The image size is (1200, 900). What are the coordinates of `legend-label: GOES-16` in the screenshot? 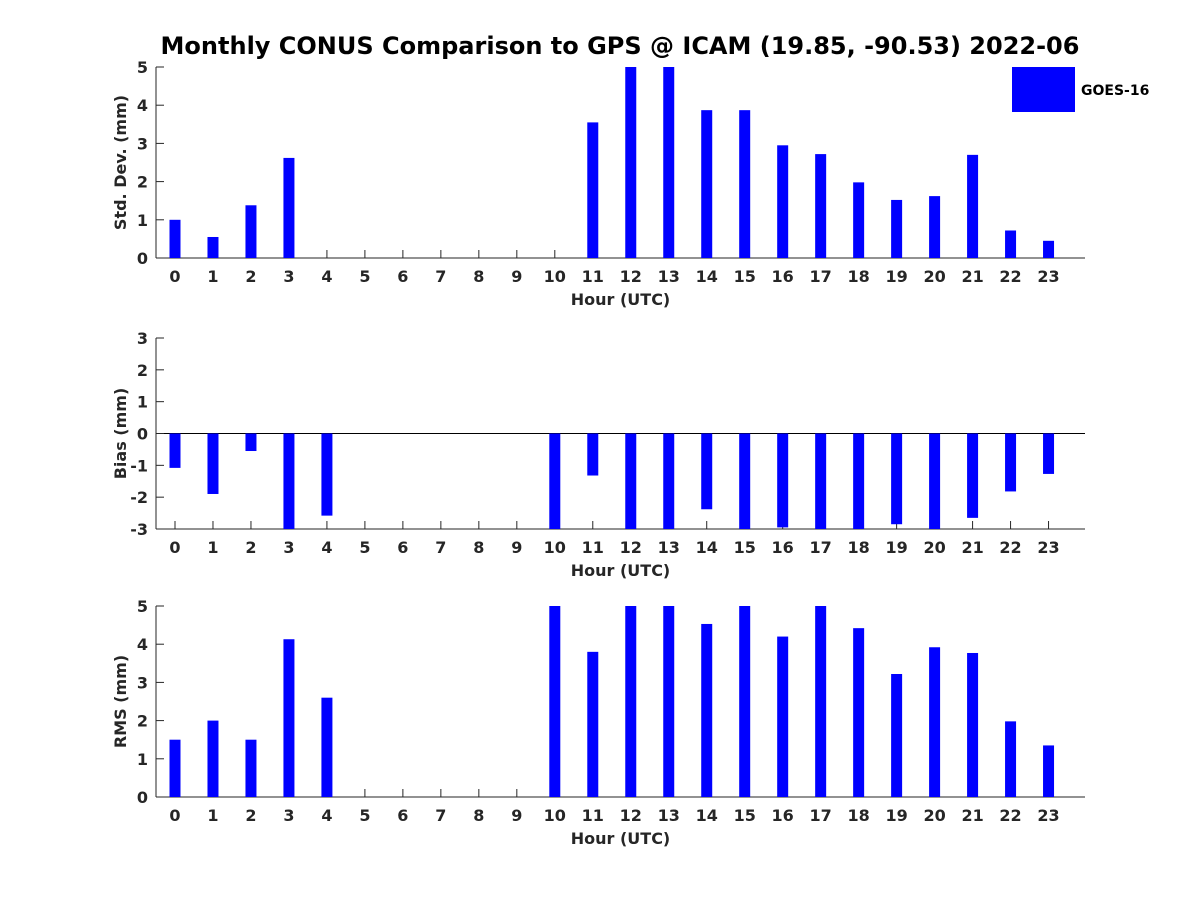 It's located at (1115, 91).